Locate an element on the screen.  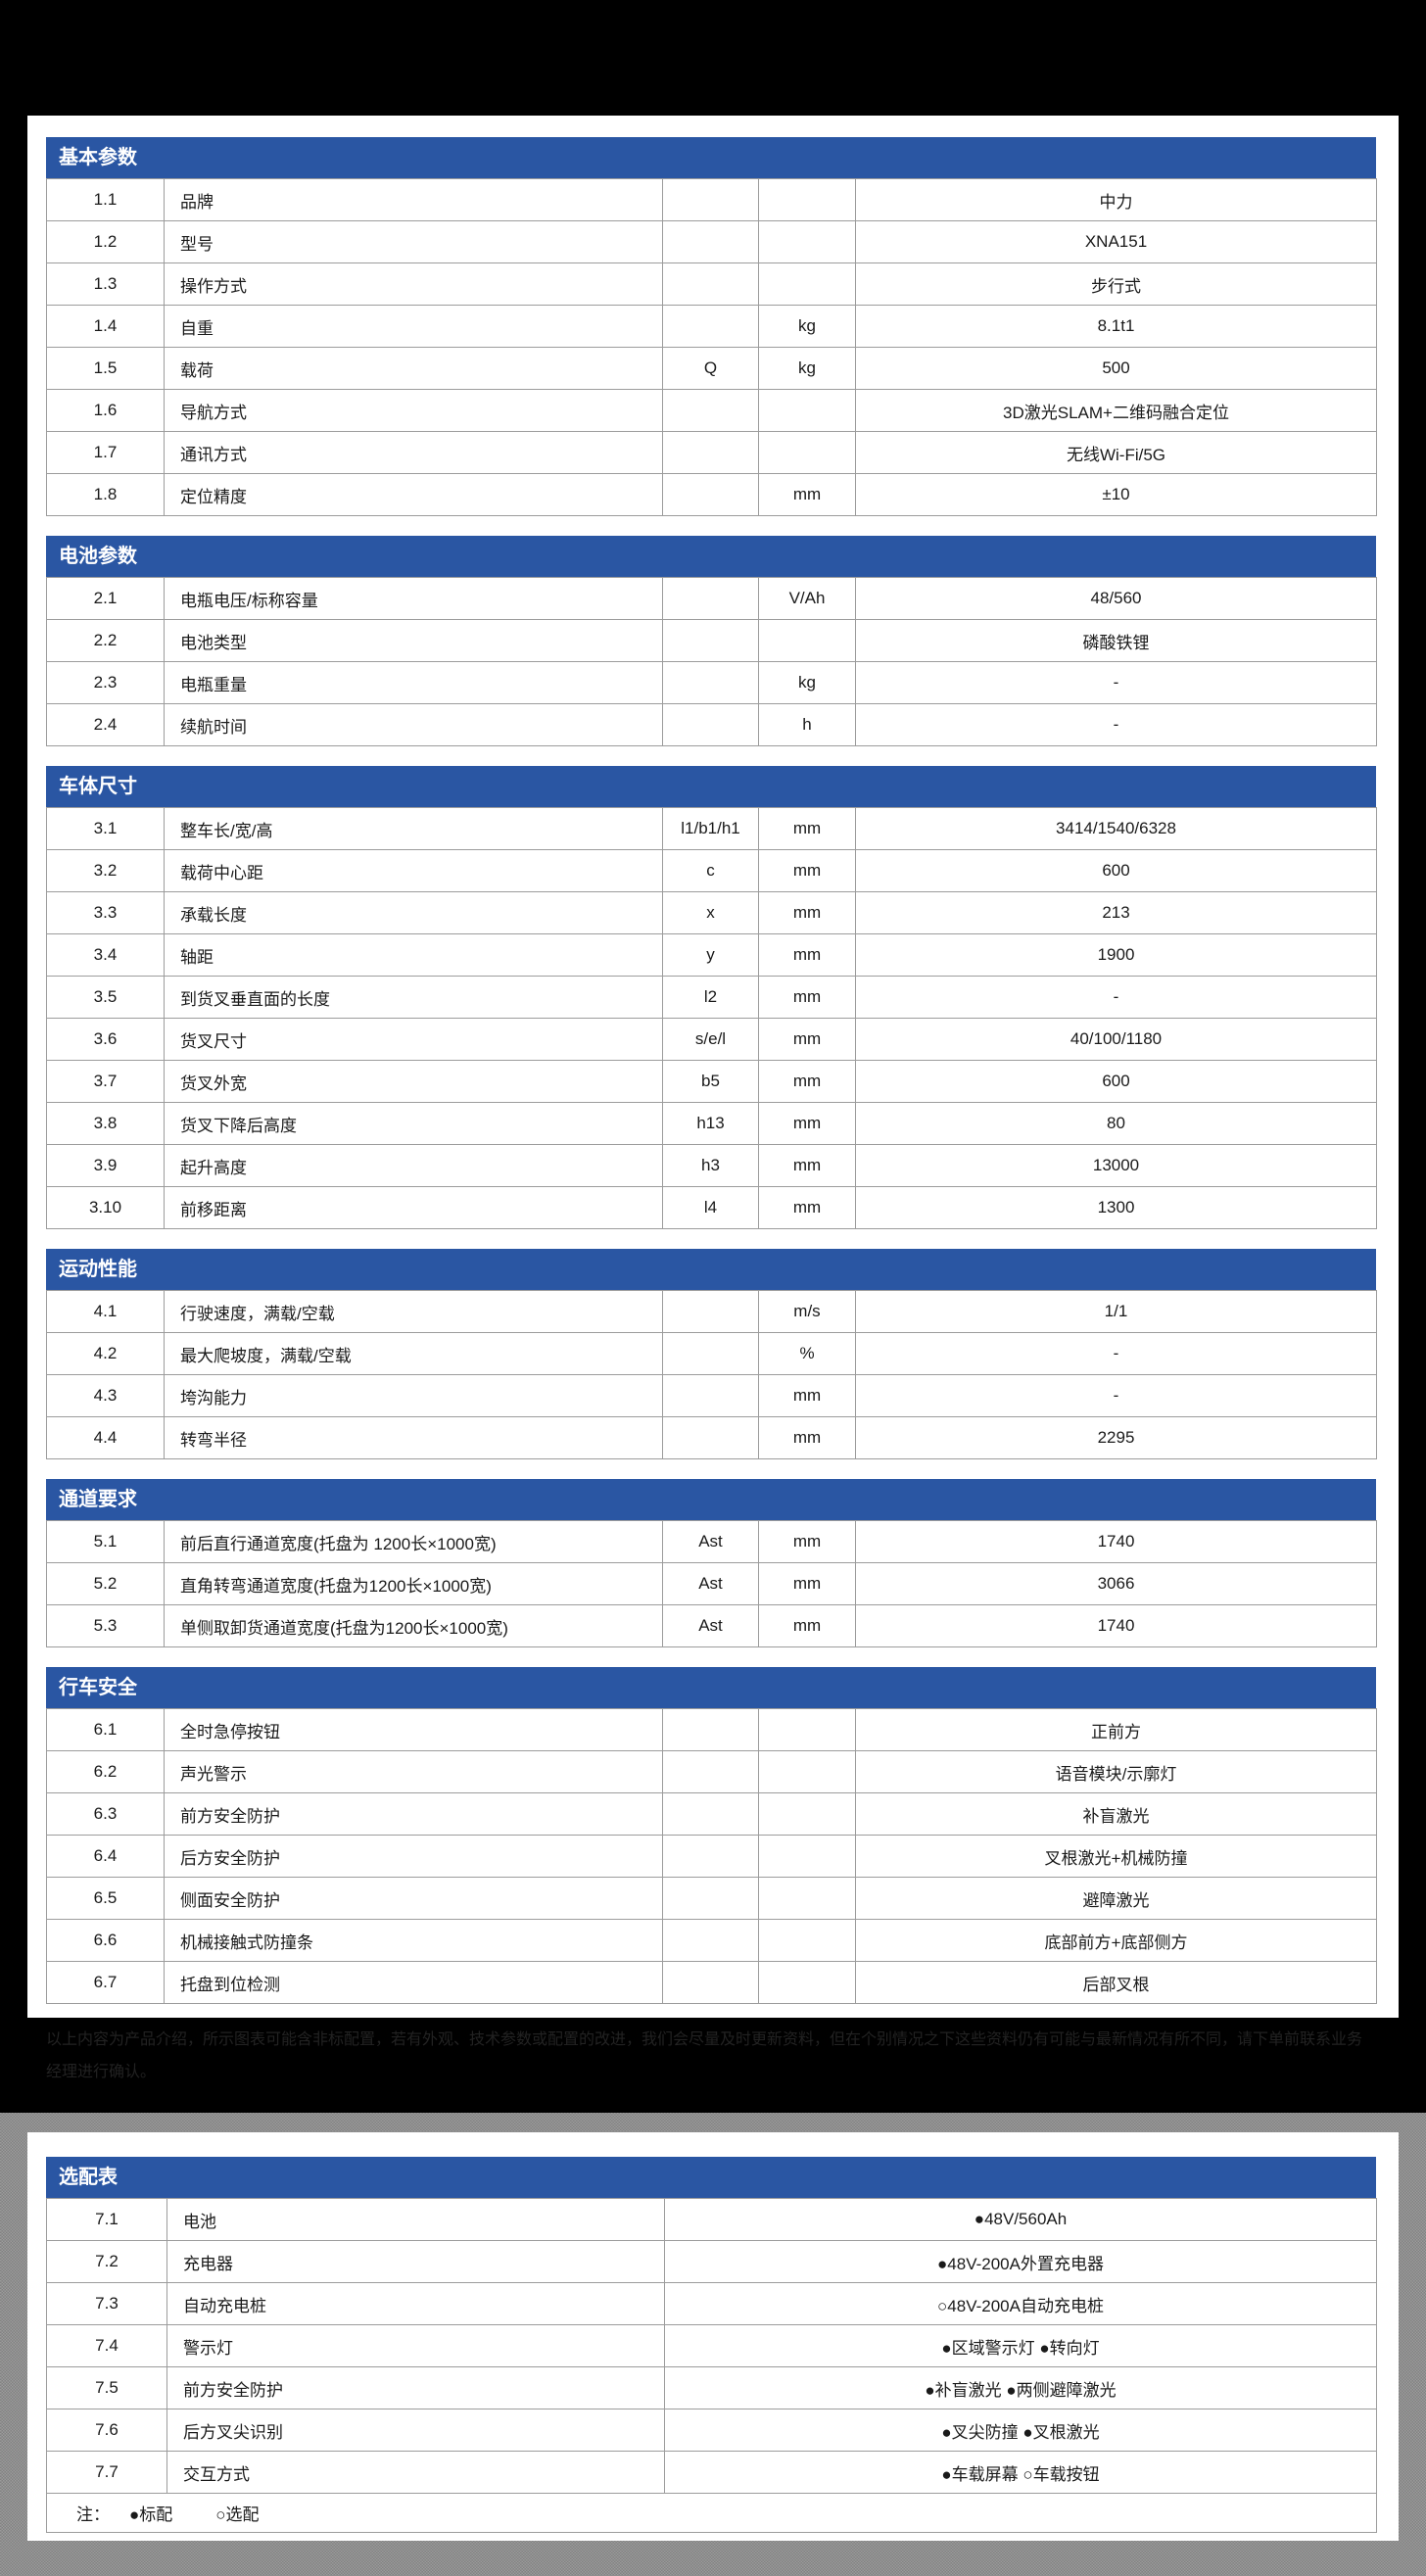
cell-value: 语音模块/示廓灯 is located at coordinates (1116, 1771).